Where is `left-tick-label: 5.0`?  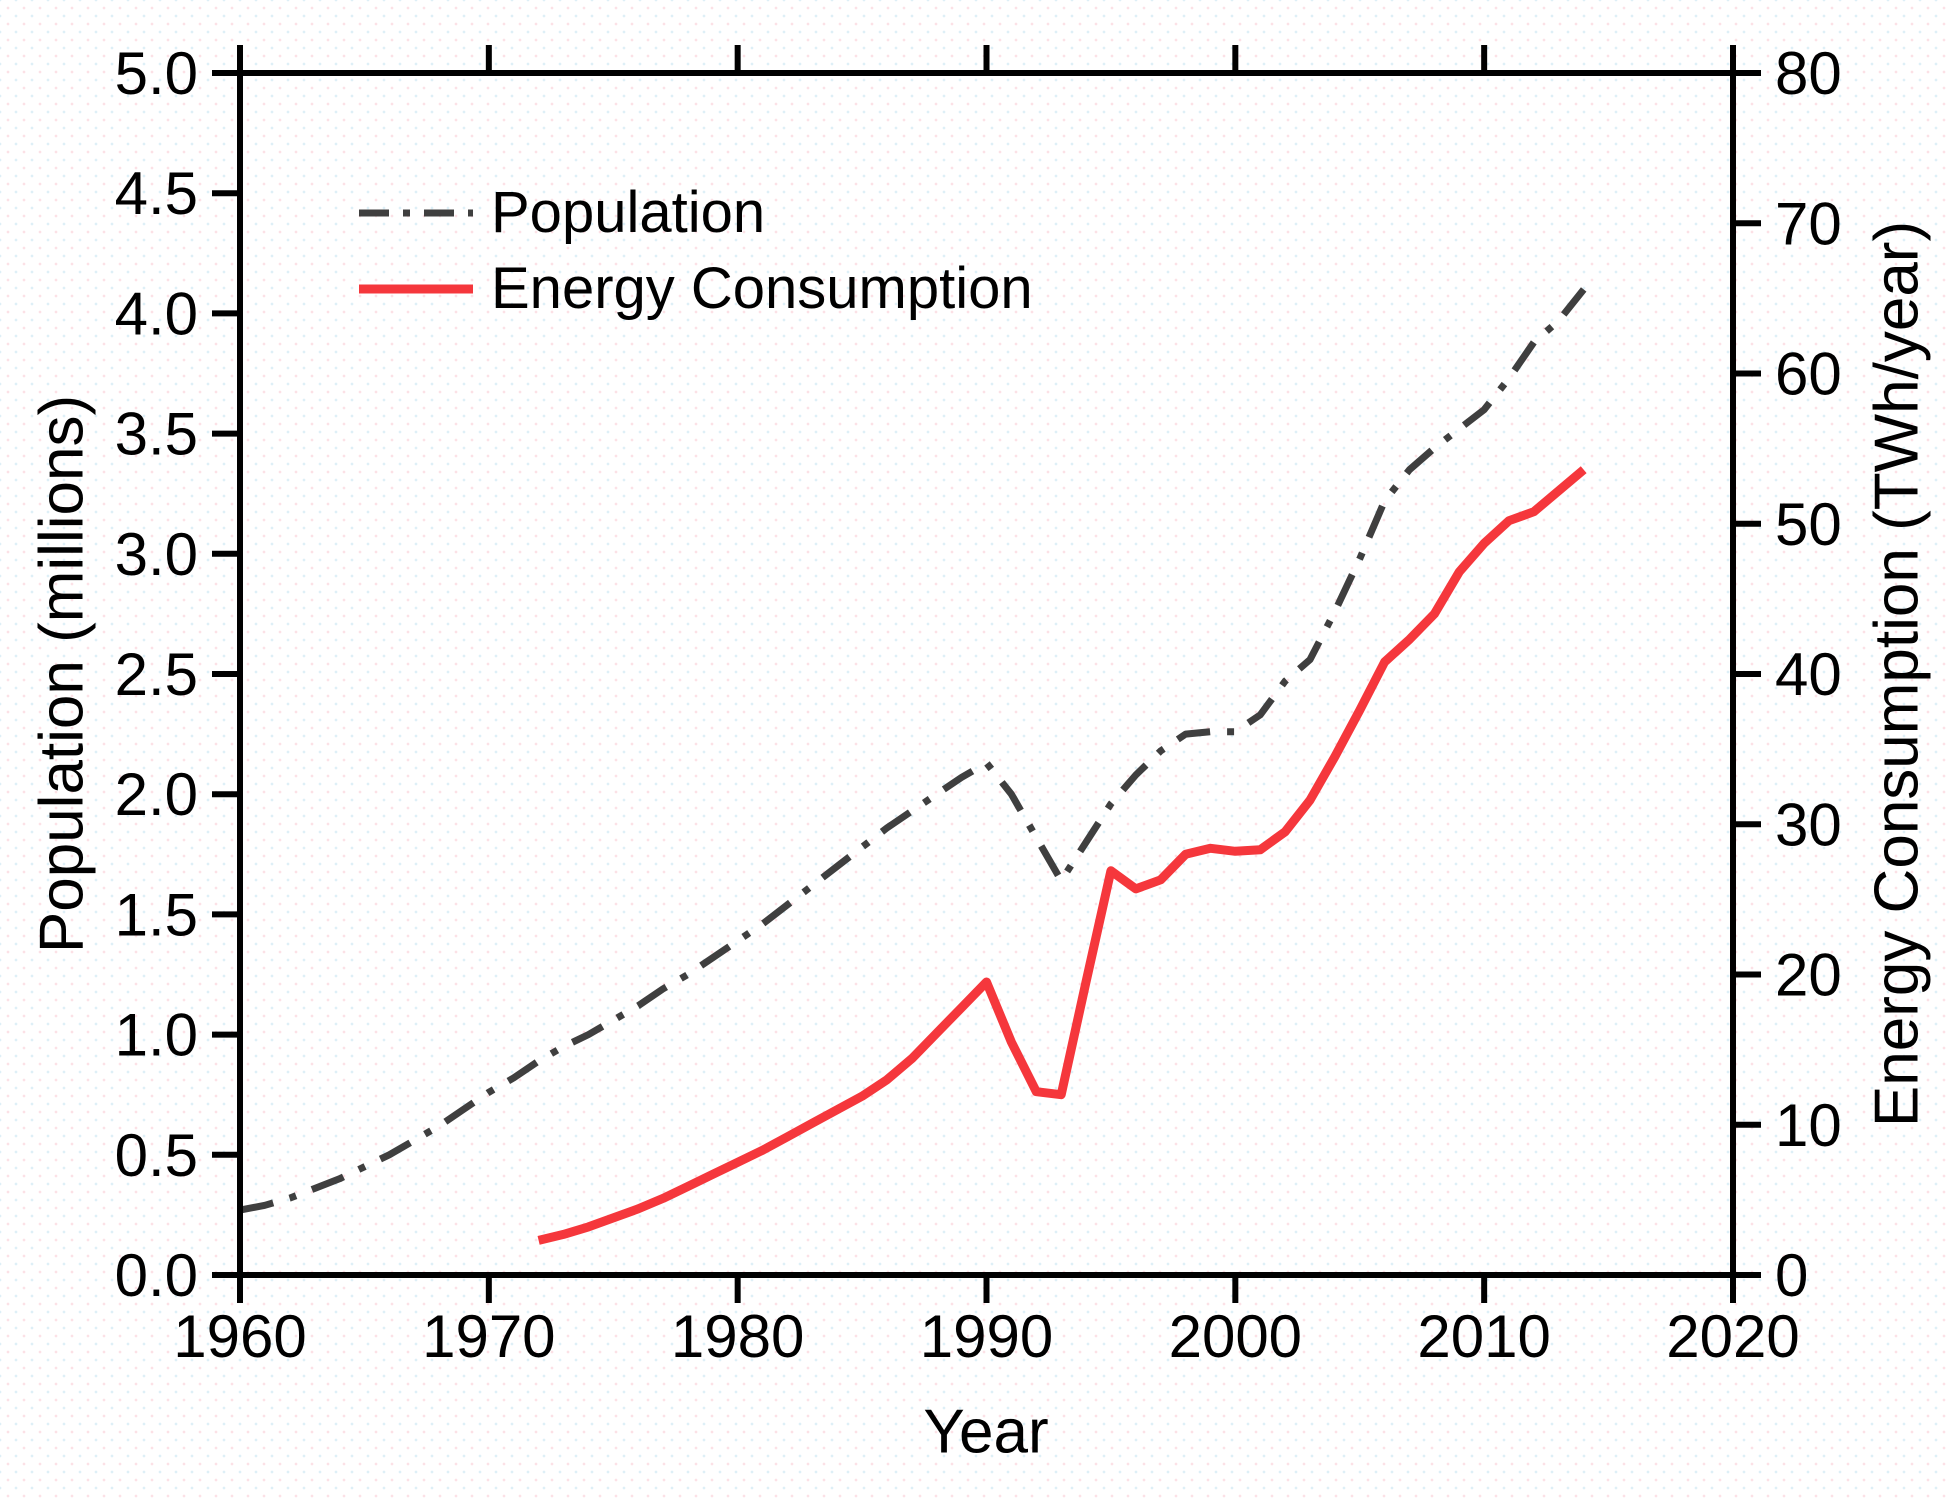 left-tick-label: 5.0 is located at coordinates (156, 73).